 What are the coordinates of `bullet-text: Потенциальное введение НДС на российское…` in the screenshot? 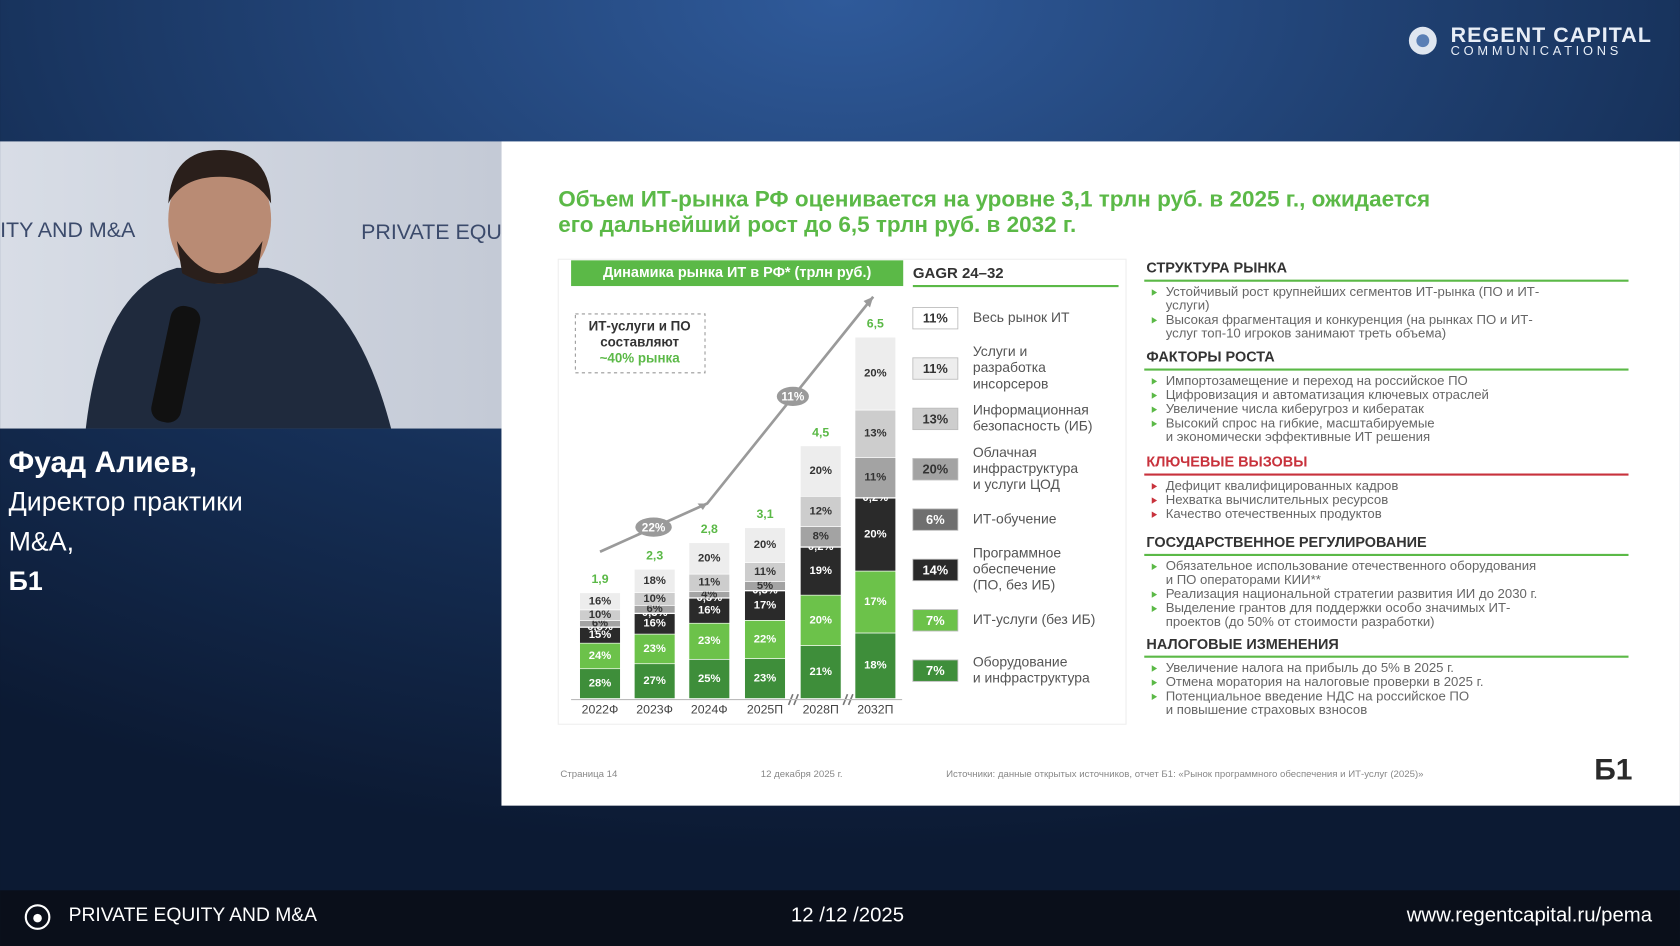 It's located at (1317, 695).